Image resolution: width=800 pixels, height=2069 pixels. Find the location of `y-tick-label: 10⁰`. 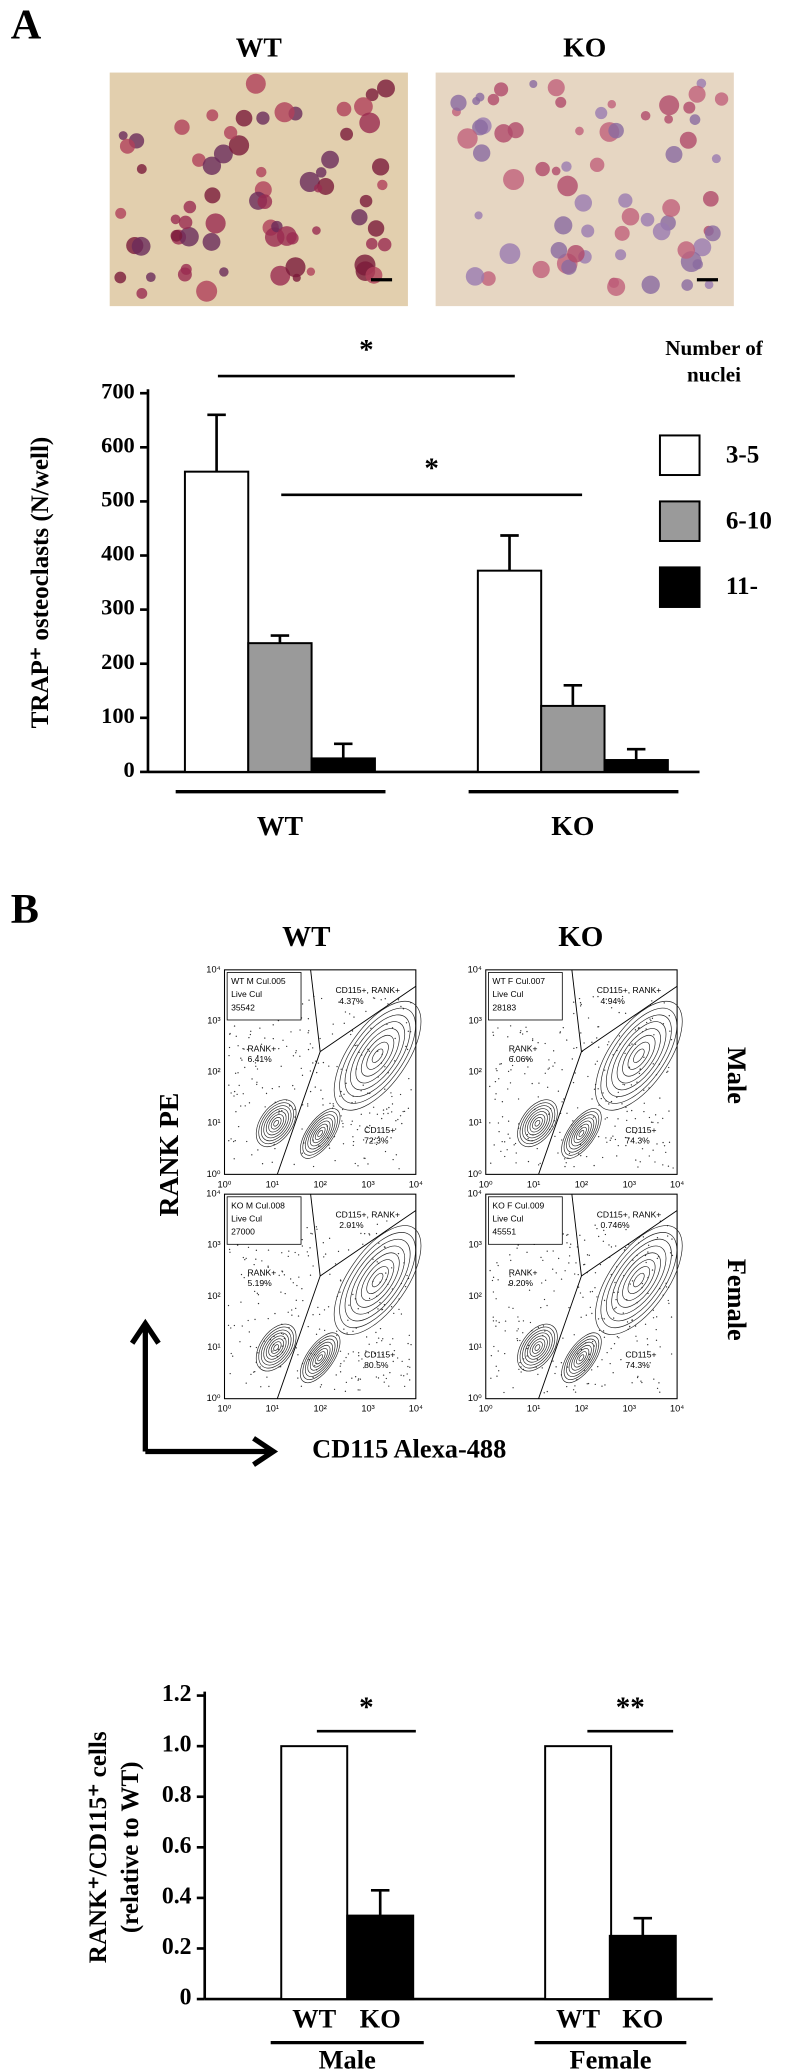

y-tick-label: 10⁰ is located at coordinates (214, 1174).